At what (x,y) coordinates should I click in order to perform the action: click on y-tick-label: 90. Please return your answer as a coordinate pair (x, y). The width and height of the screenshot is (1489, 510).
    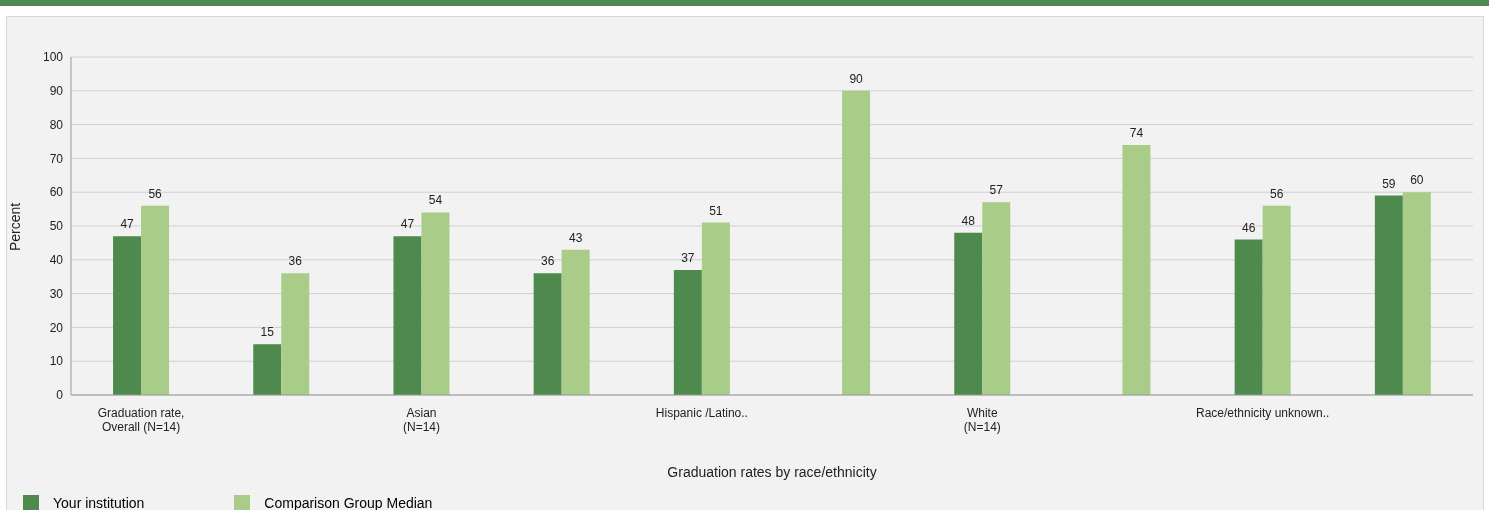
    Looking at the image, I should click on (56, 91).